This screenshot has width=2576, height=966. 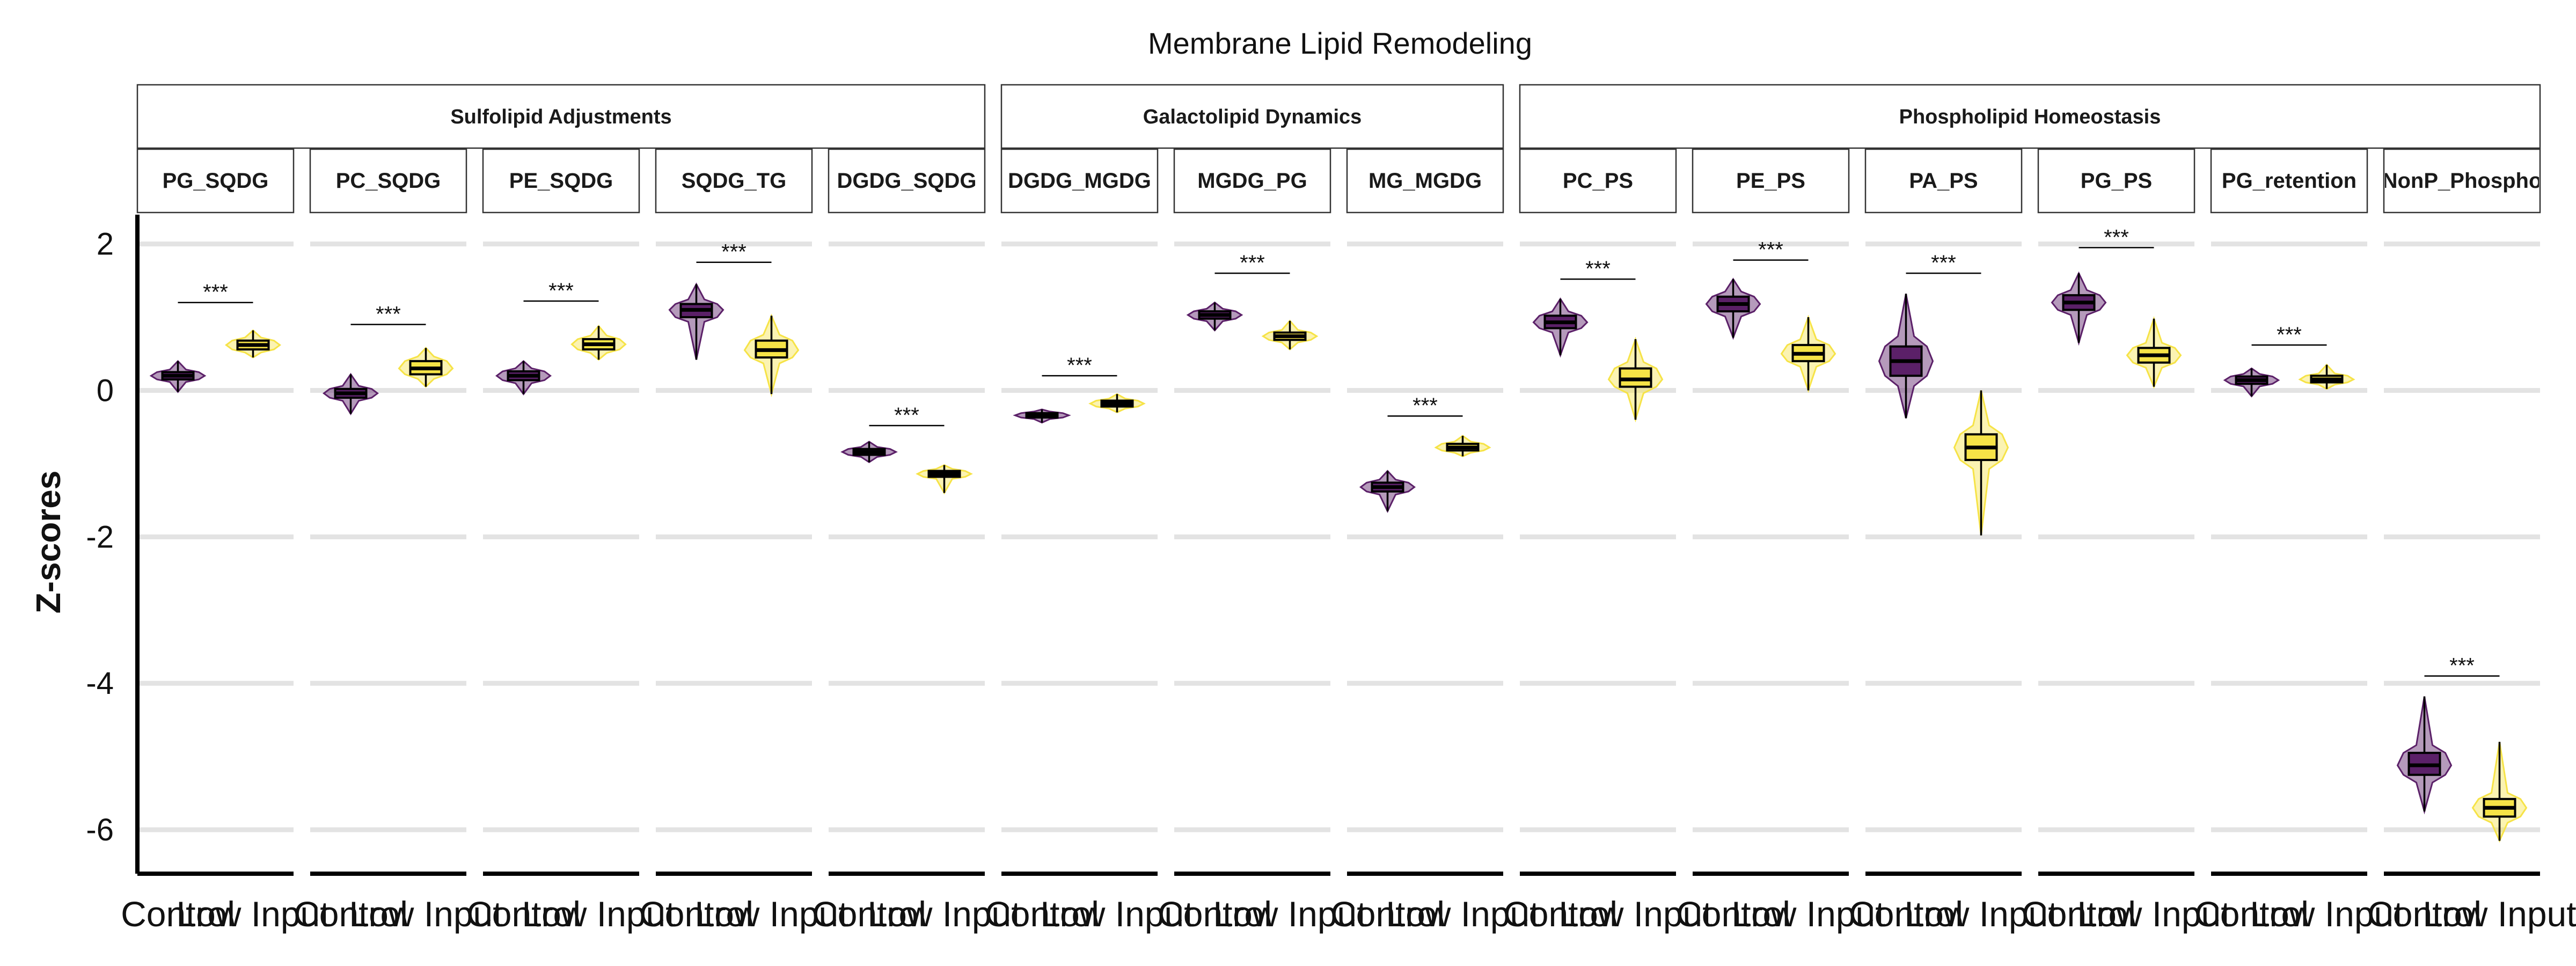 I want to click on panel-strip-label: SQDG_TG, so click(x=734, y=181).